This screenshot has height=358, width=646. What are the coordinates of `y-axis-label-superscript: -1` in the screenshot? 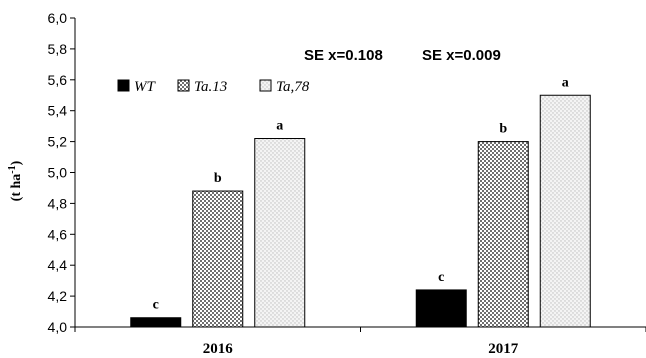 It's located at (12, 169).